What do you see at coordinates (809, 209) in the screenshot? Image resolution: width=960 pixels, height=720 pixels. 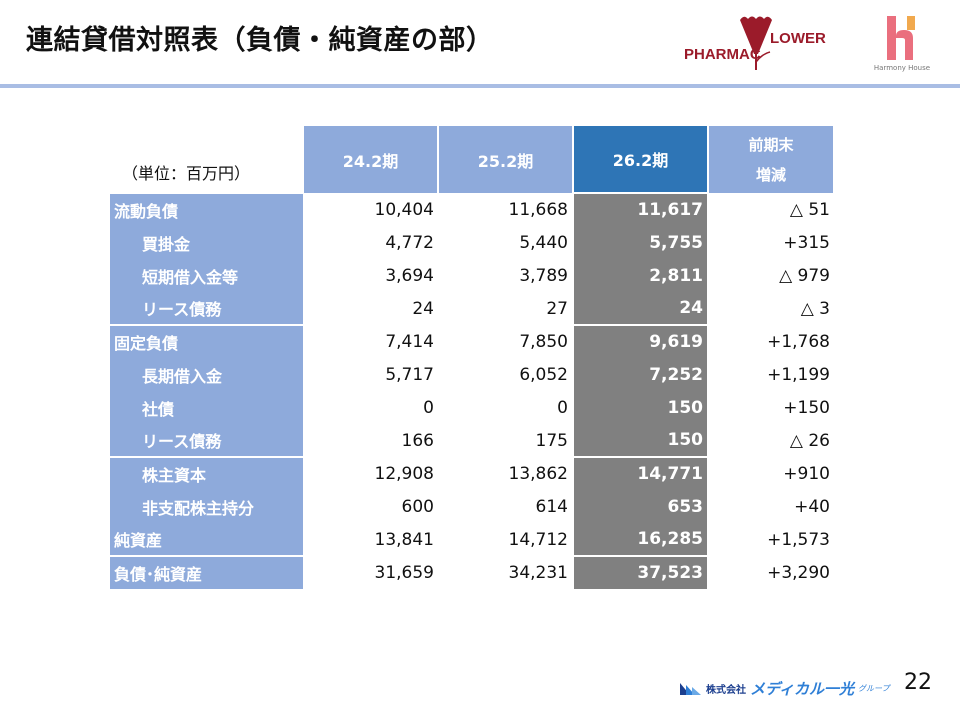 I see `value-diff: △ 51` at bounding box center [809, 209].